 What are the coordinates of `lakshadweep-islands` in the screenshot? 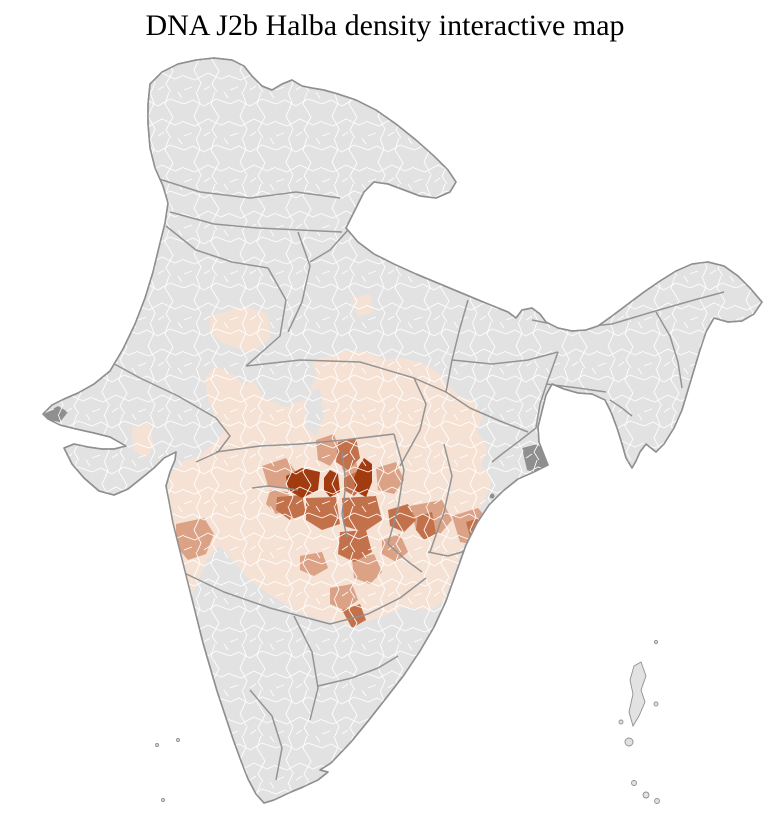 It's located at (167, 770).